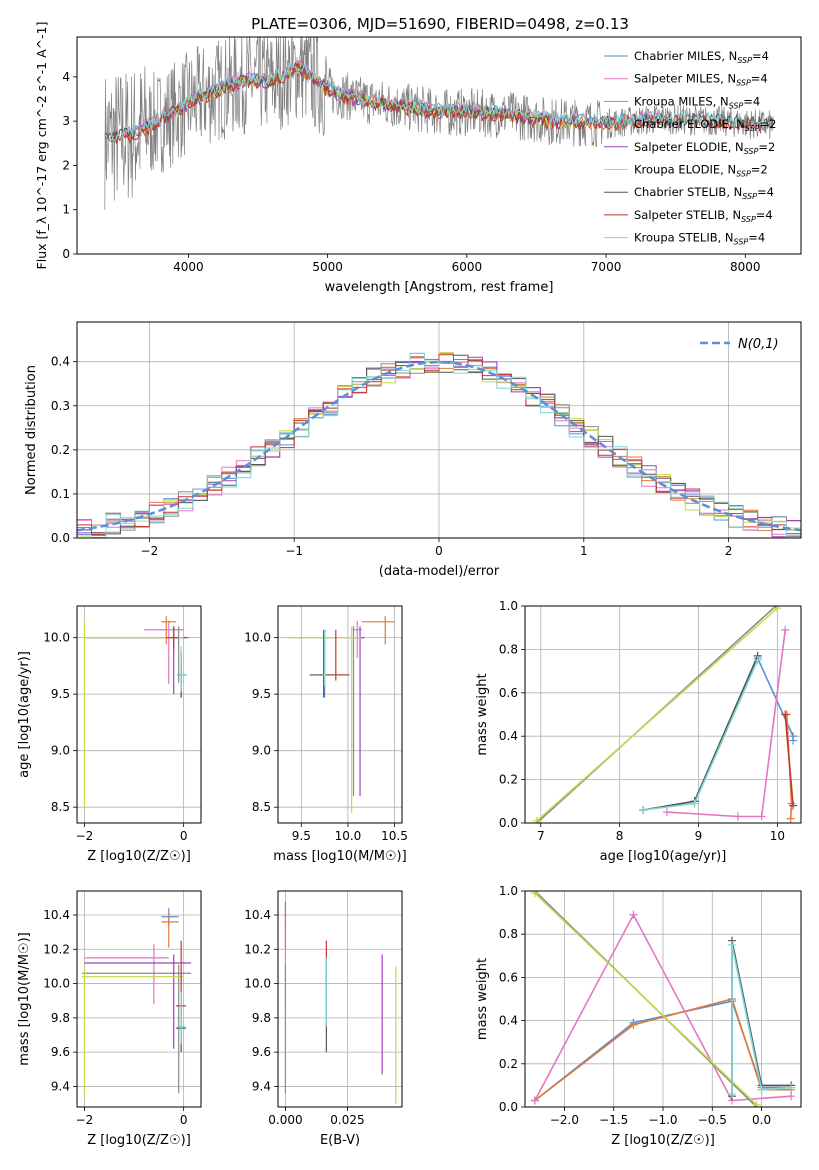 The height and width of the screenshot is (1170, 819). I want to click on x-tick-label: 6000, so click(467, 267).